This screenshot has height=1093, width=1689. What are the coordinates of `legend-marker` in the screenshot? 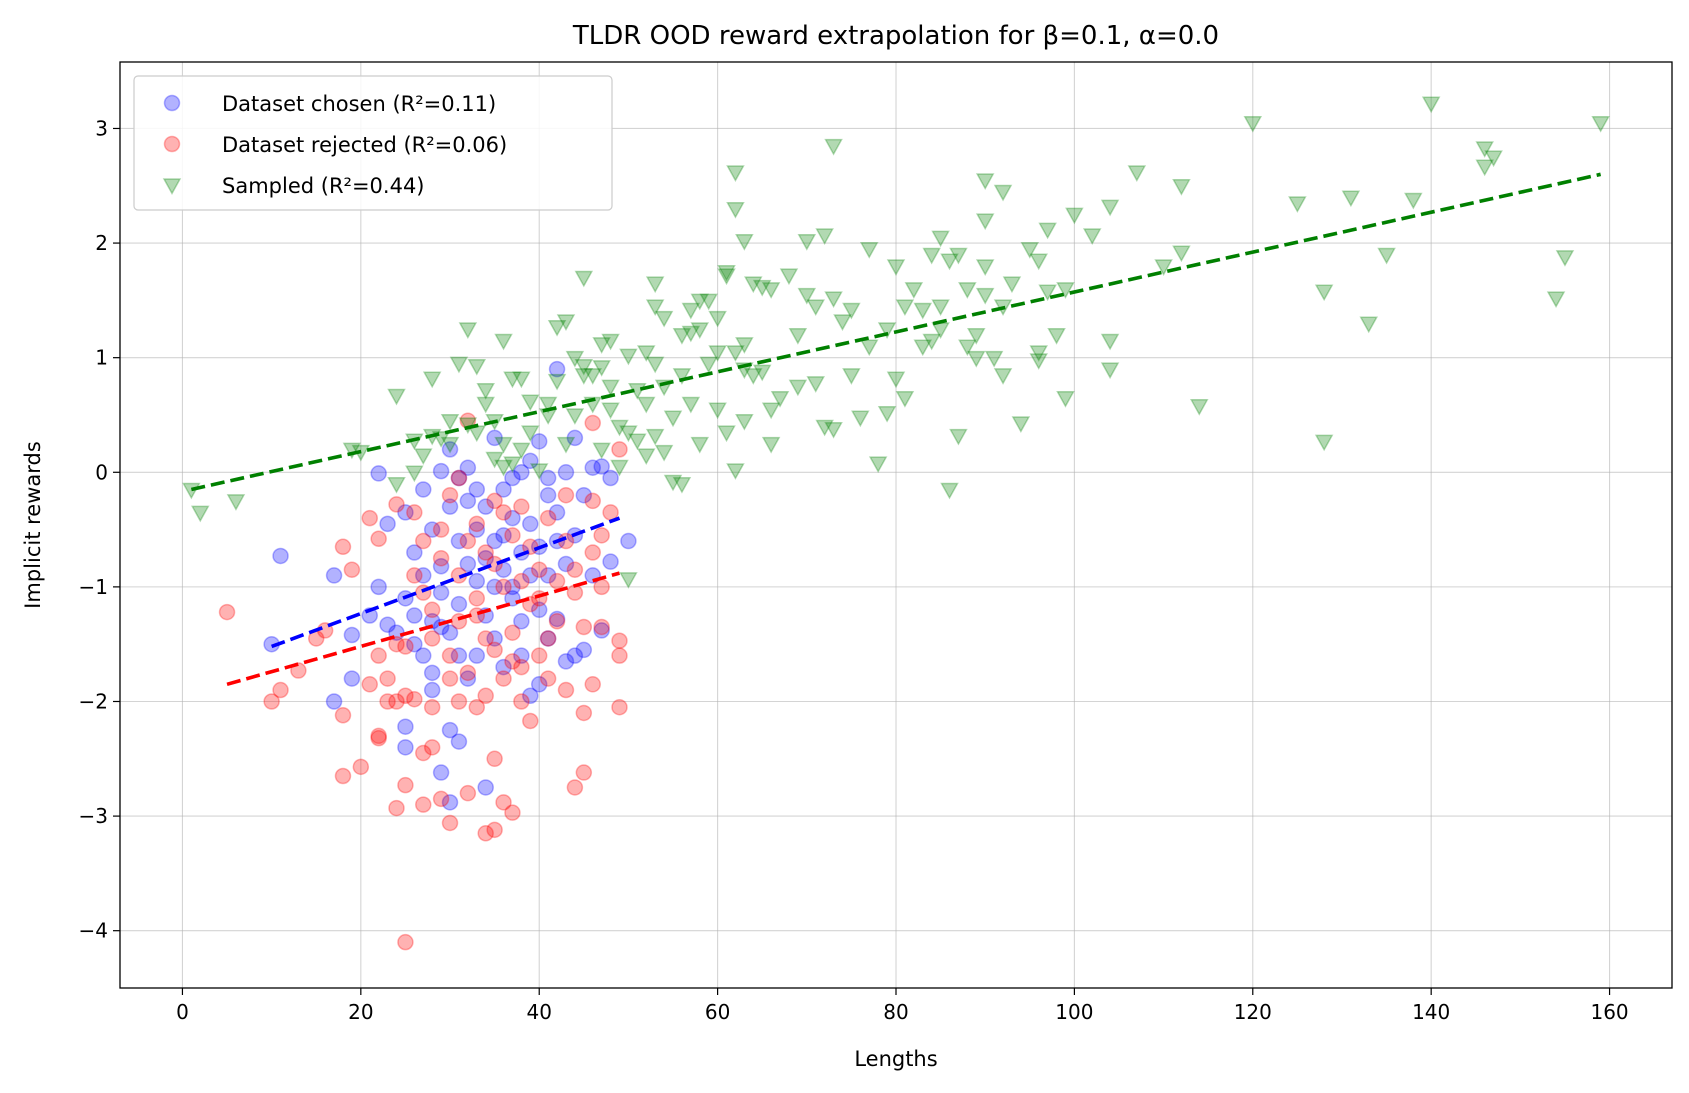 It's located at (172, 186).